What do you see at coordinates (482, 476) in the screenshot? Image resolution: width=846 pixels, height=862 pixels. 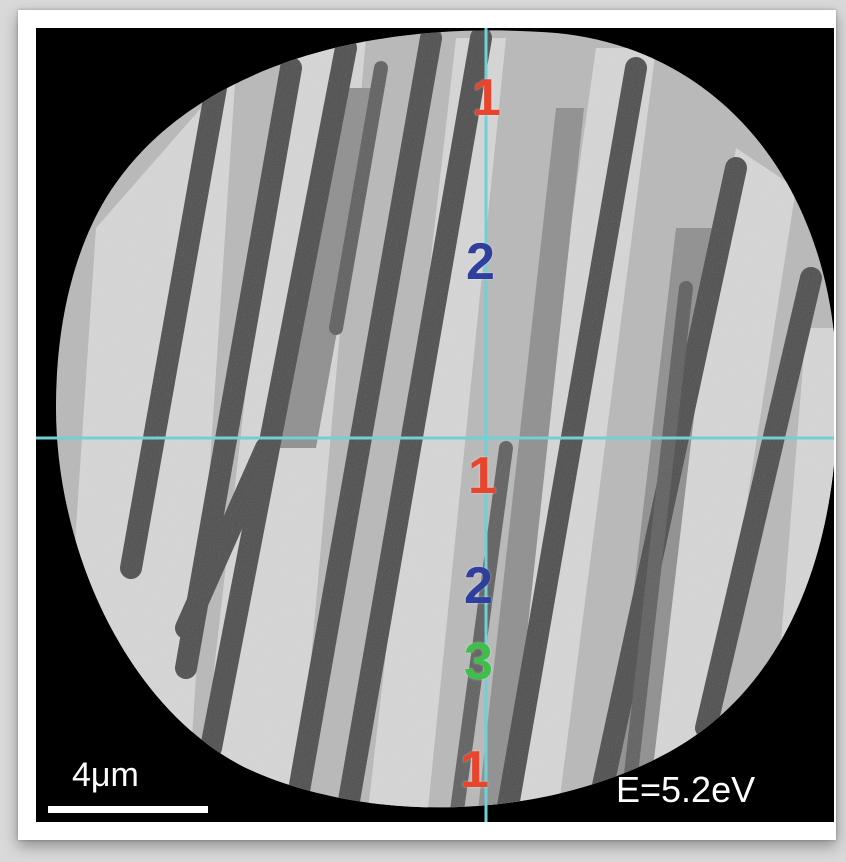 I see `region-label-1-middle: 1` at bounding box center [482, 476].